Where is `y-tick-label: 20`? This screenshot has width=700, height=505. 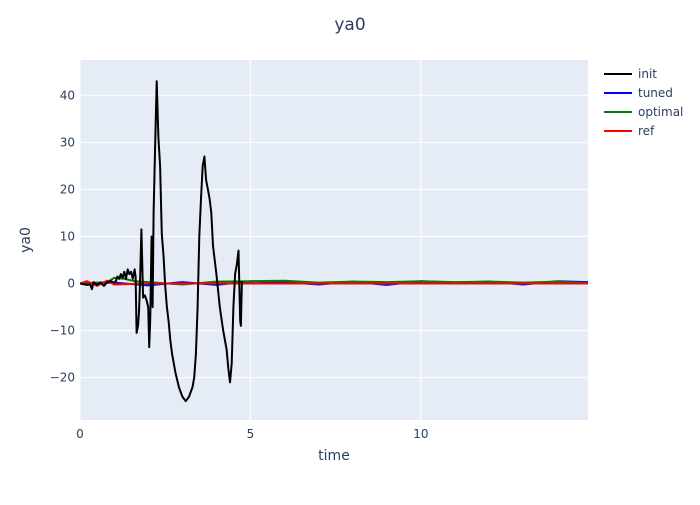
y-tick-label: 20 is located at coordinates (67, 189).